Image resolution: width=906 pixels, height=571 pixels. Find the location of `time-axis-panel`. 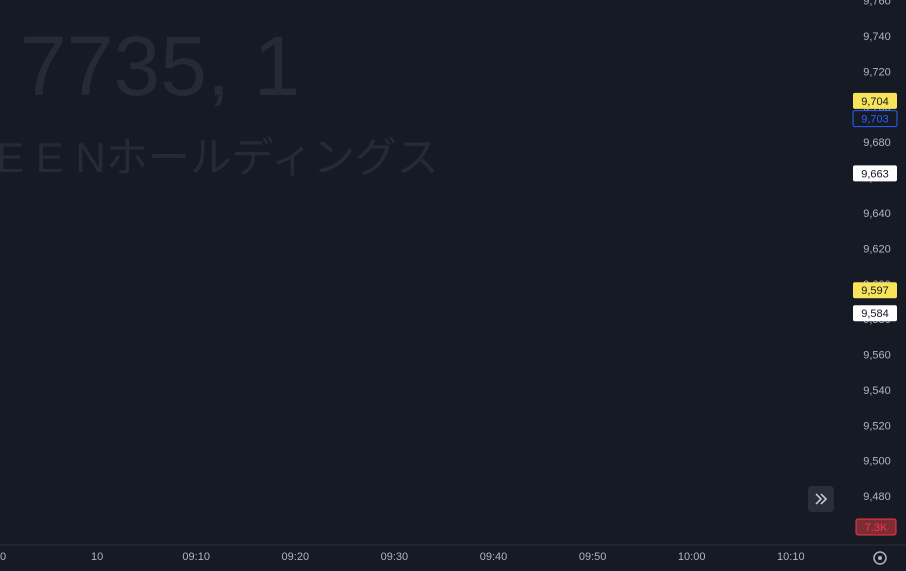

time-axis-panel is located at coordinates (426, 558).